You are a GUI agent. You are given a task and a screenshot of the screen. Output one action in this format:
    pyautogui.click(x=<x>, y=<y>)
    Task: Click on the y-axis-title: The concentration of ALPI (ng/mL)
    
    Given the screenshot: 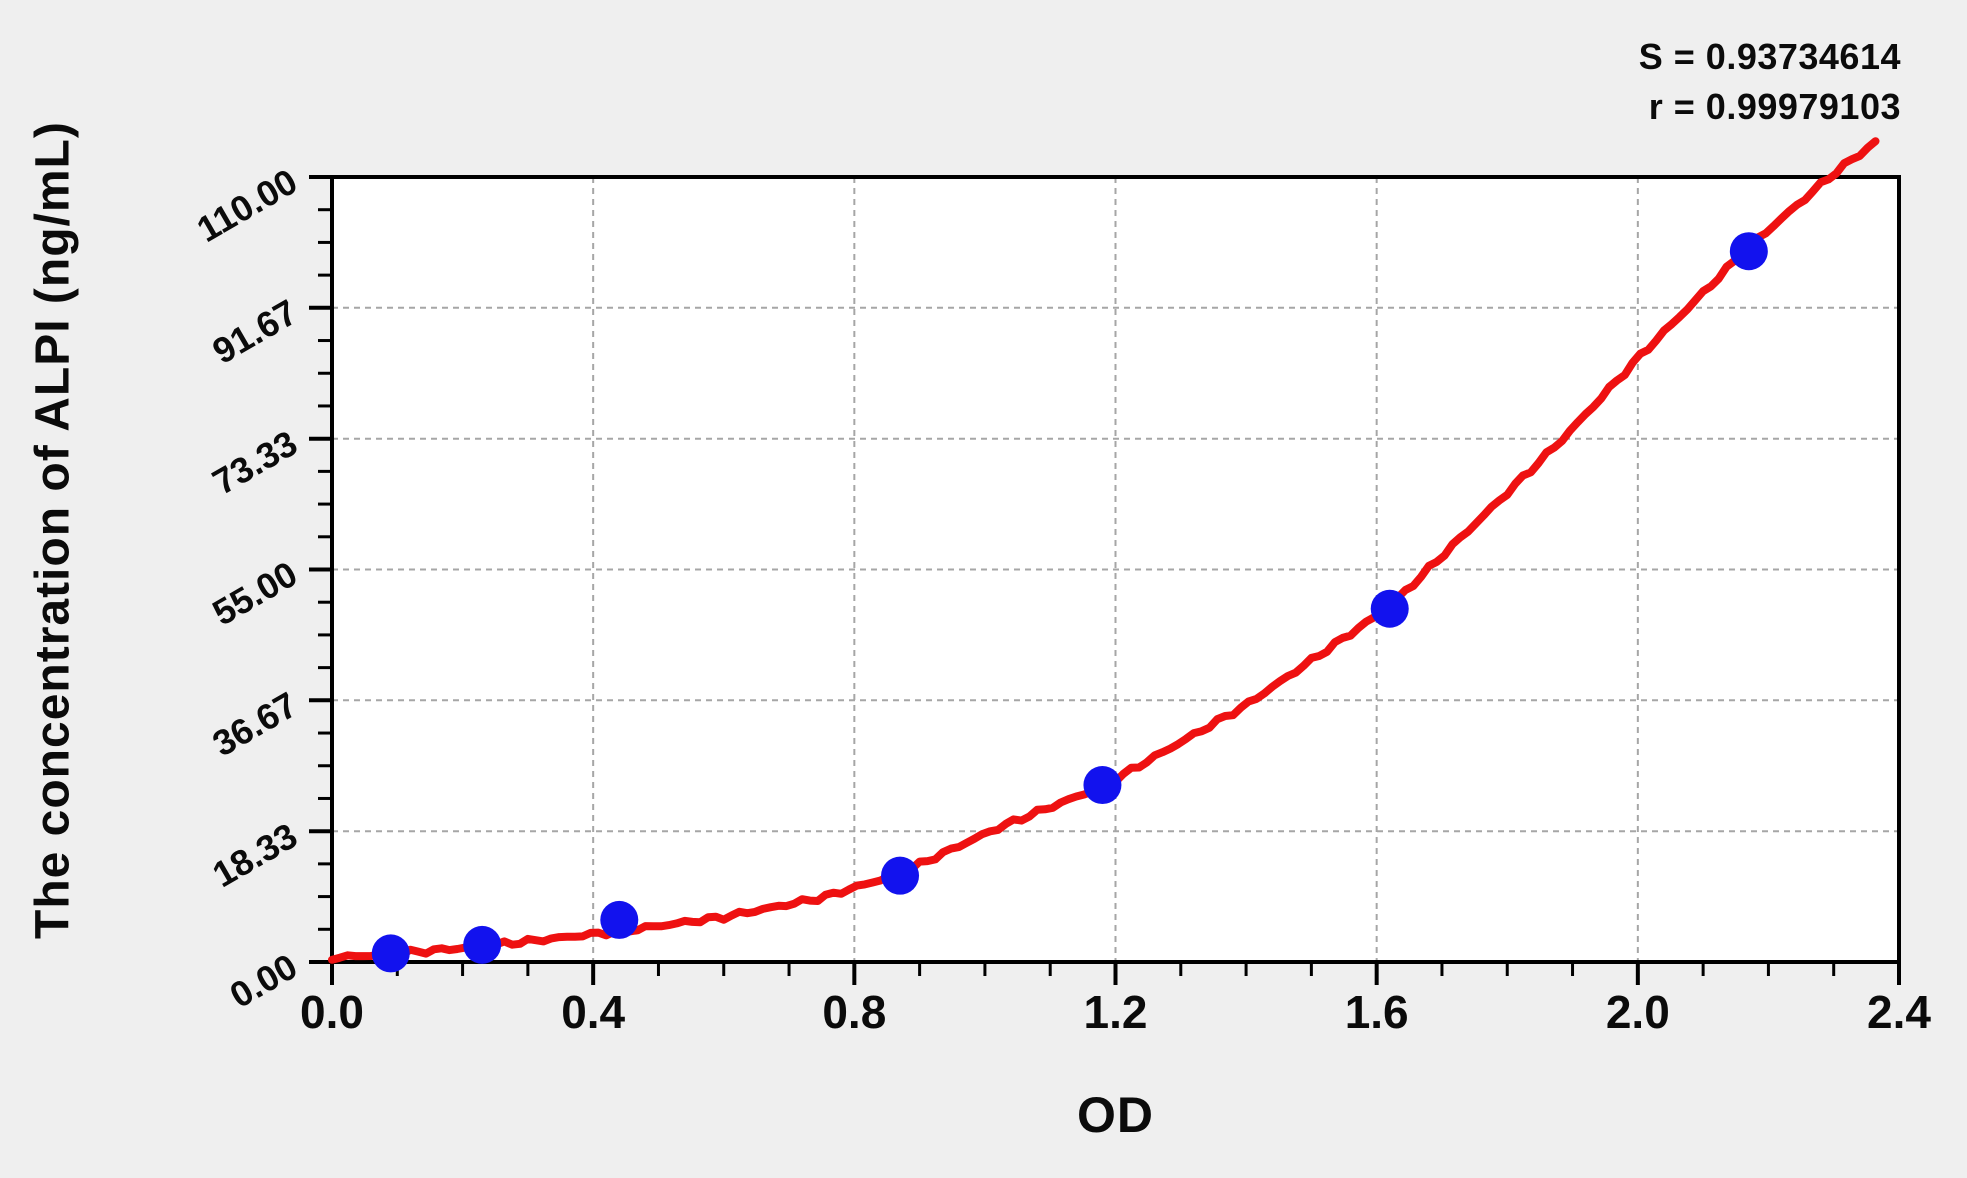 What is the action you would take?
    pyautogui.click(x=53, y=530)
    